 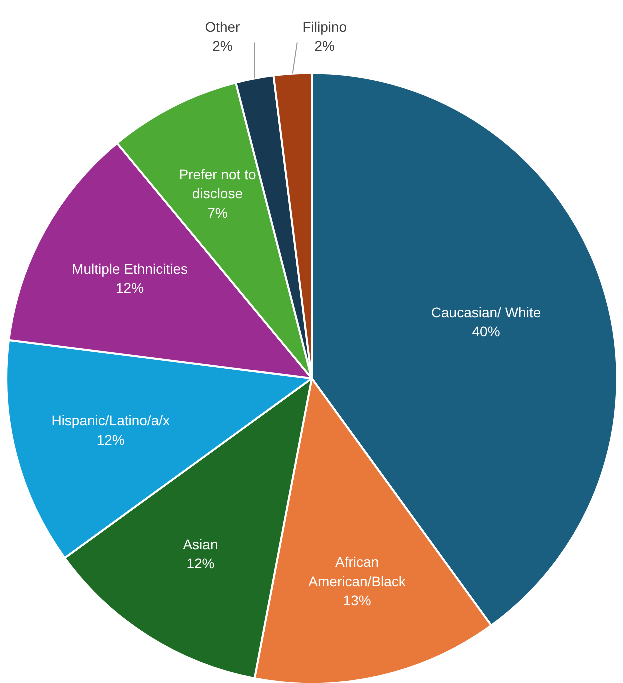 I want to click on data-label: 7%, so click(x=218, y=212).